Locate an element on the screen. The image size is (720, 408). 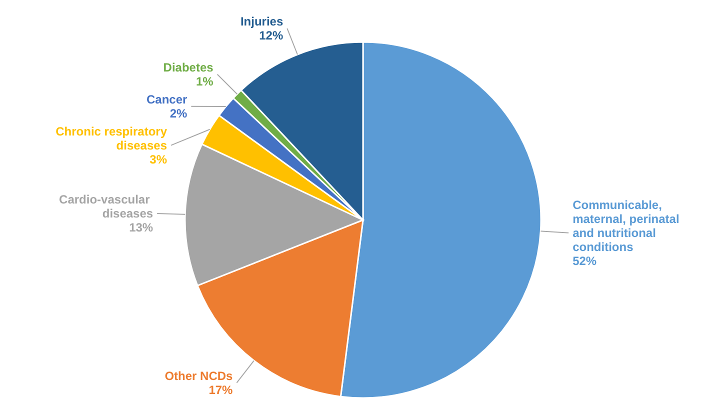
slice-label: Cancer is located at coordinates (167, 99).